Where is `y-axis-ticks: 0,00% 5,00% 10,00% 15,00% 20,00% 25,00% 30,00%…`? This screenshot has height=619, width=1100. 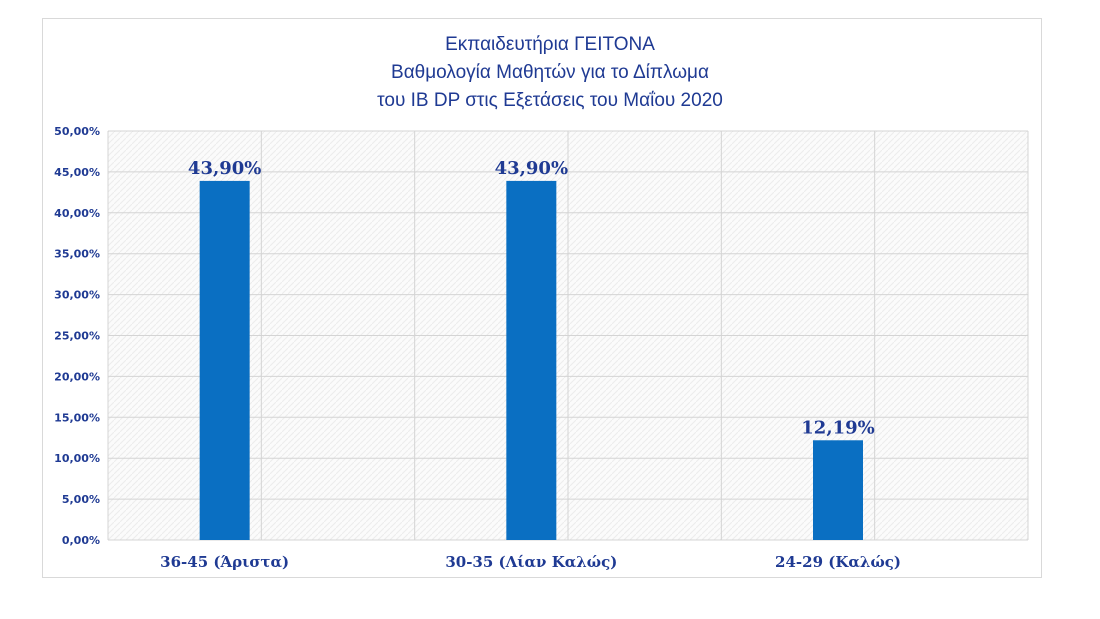
y-axis-ticks: 0,00% 5,00% 10,00% 15,00% 20,00% 25,00% 30,00%… is located at coordinates (77, 336).